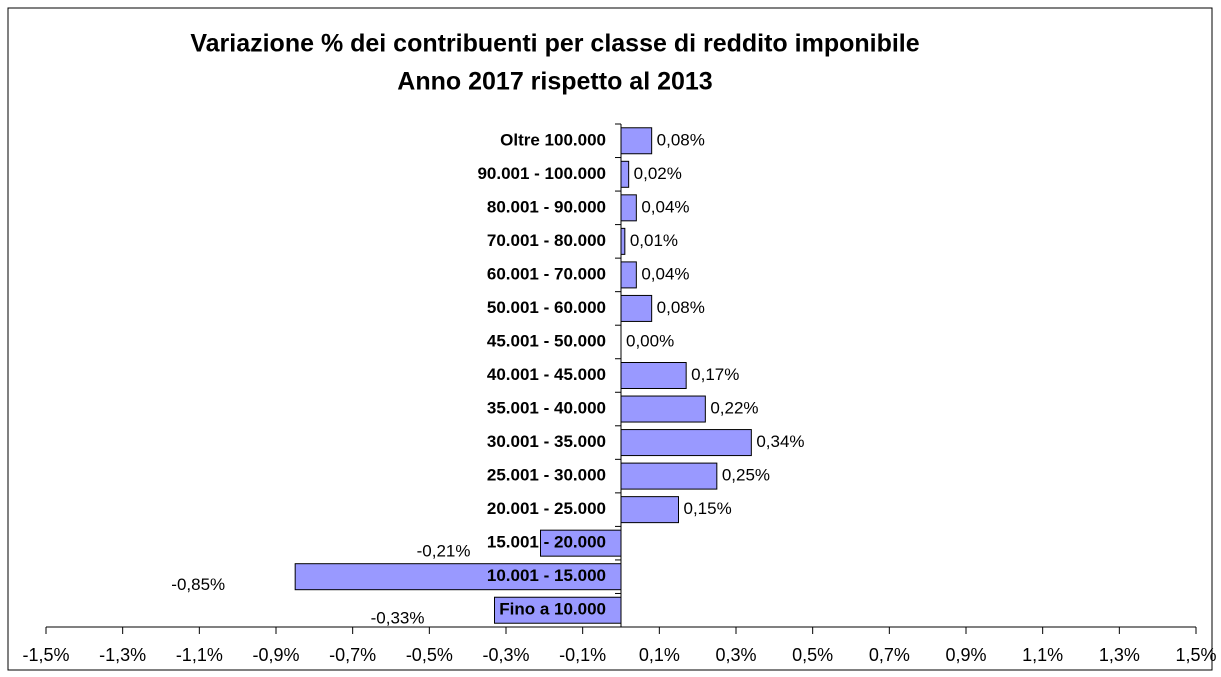  What do you see at coordinates (546, 340) in the screenshot?
I see `category-label: 45.001 - 50.000` at bounding box center [546, 340].